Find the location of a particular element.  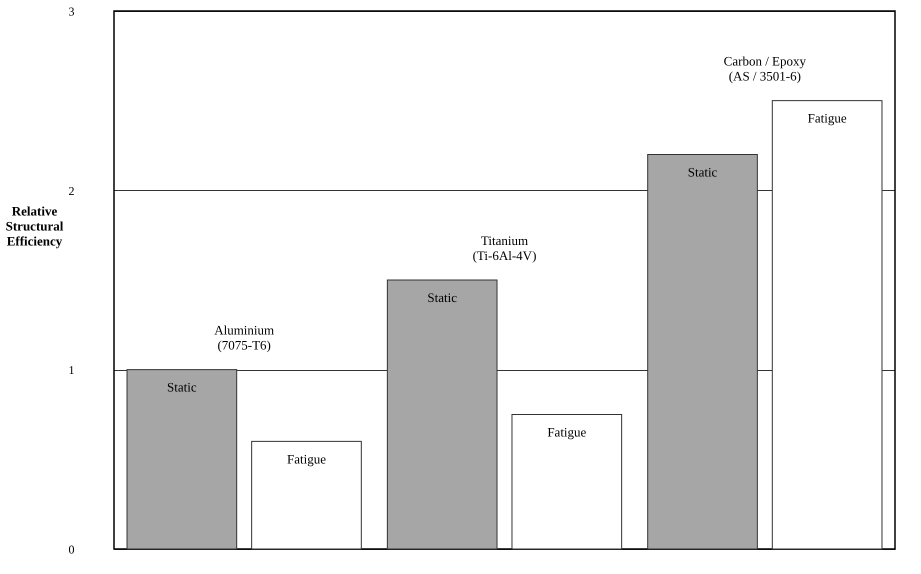

series-label: Fatigue is located at coordinates (306, 458).